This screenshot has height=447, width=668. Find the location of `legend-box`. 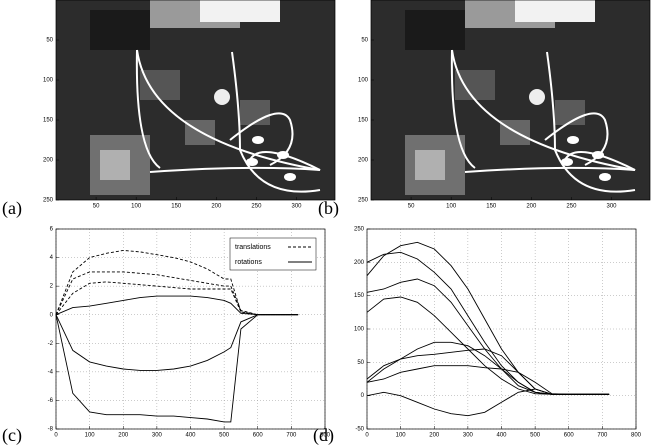

legend-box is located at coordinates (273, 254).